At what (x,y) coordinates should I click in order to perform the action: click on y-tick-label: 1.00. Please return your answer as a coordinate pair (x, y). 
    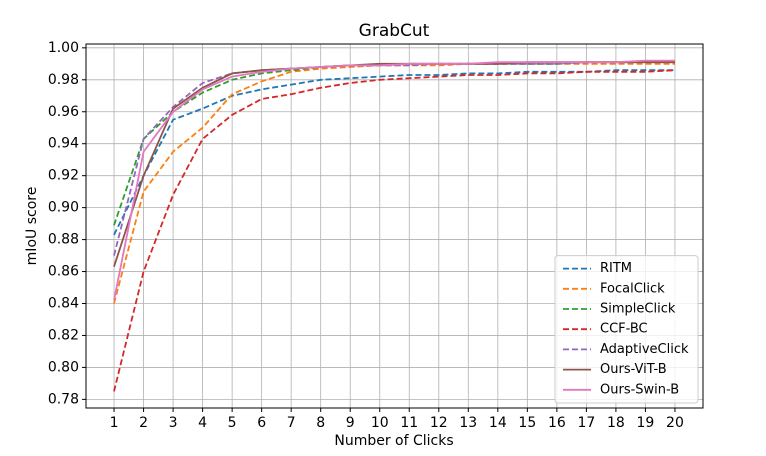
    Looking at the image, I should click on (63, 48).